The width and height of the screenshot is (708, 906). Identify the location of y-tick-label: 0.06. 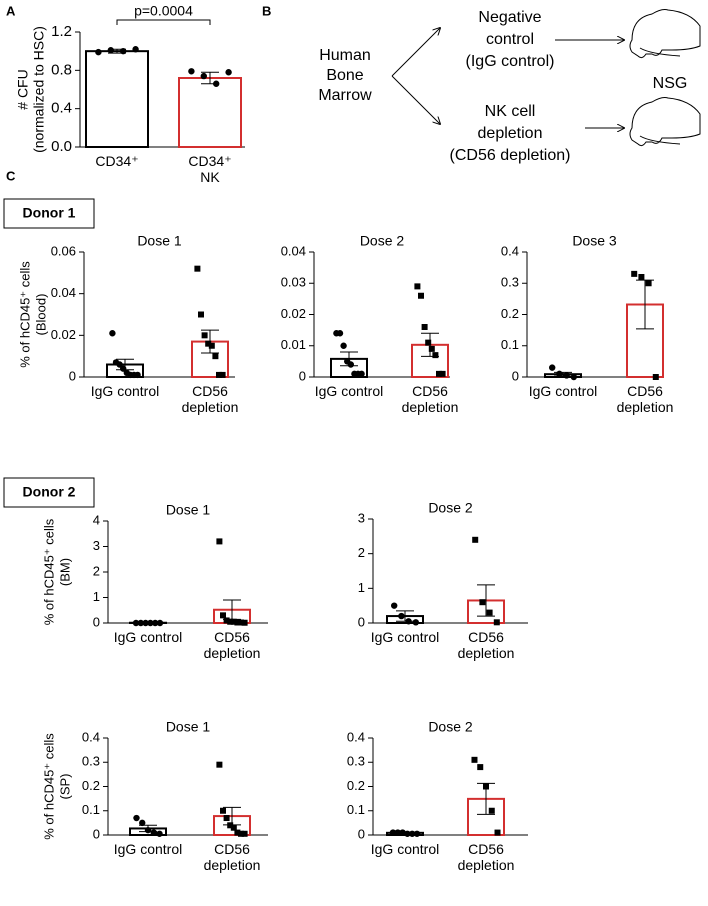
(63, 250).